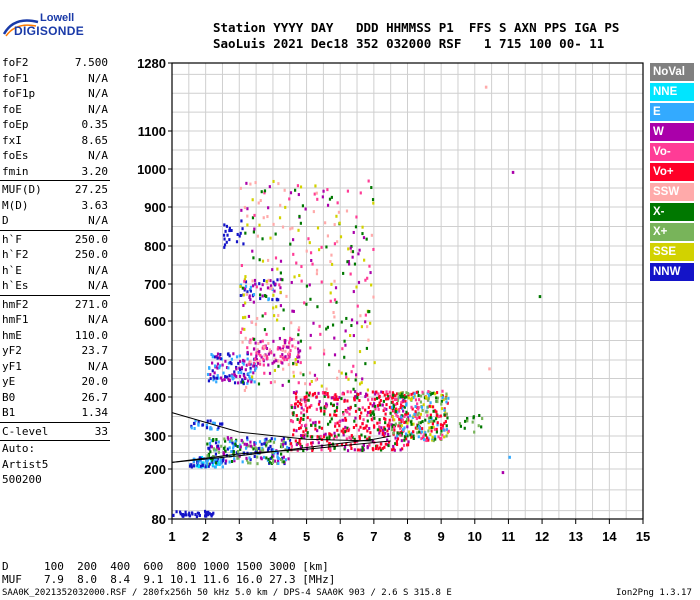 Image resolution: width=700 pixels, height=600 pixels. Describe the element at coordinates (15, 304) in the screenshot. I see `param-name: hmF2` at that location.